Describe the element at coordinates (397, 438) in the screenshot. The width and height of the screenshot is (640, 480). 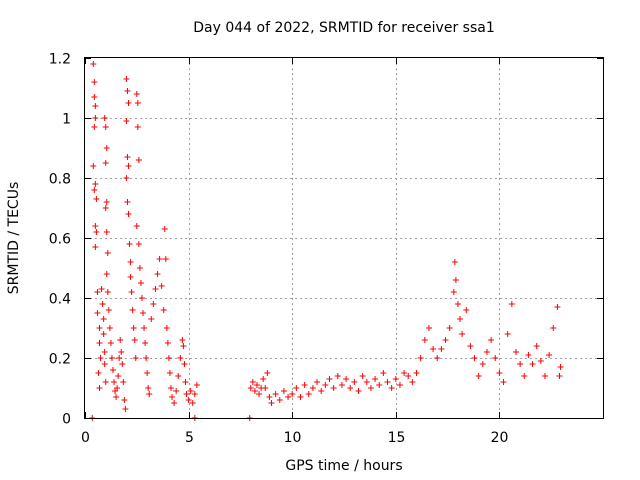
I see `x-tick-label: 15` at that location.